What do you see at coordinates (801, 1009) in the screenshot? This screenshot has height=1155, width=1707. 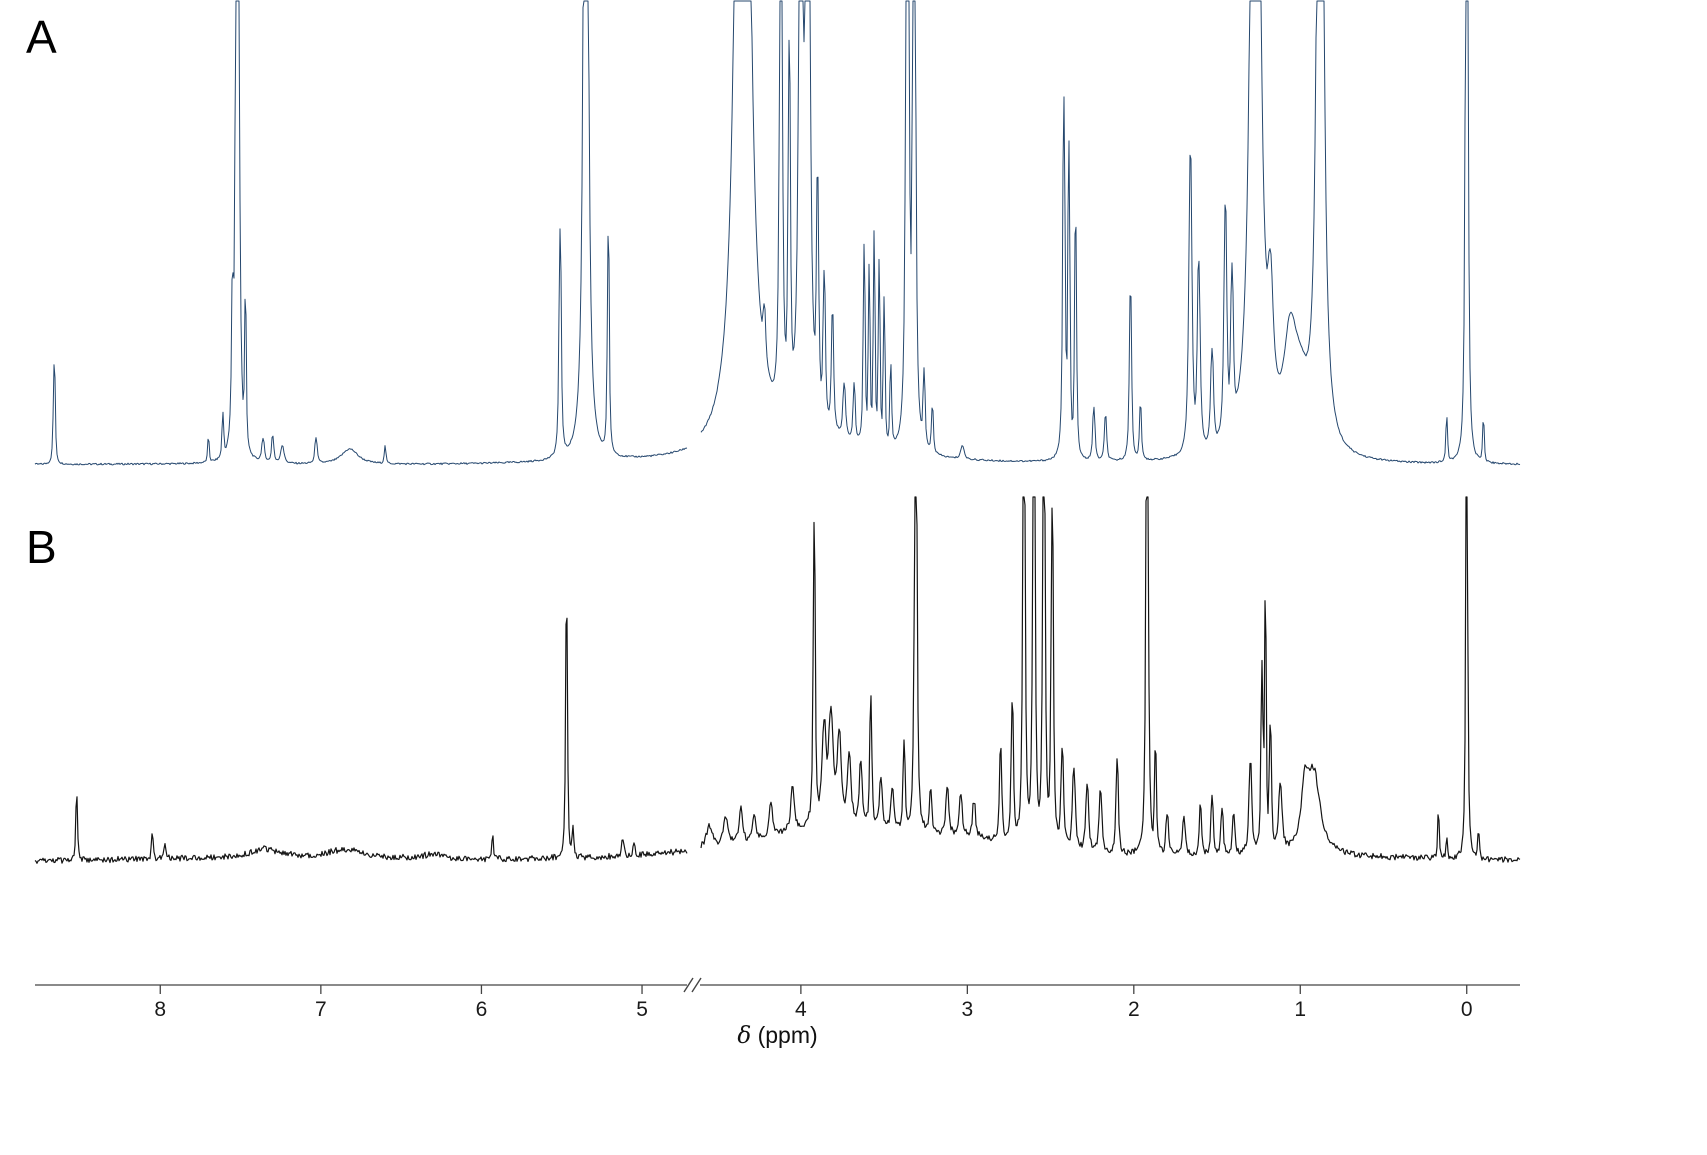 I see `x-tick-label-4: 4` at bounding box center [801, 1009].